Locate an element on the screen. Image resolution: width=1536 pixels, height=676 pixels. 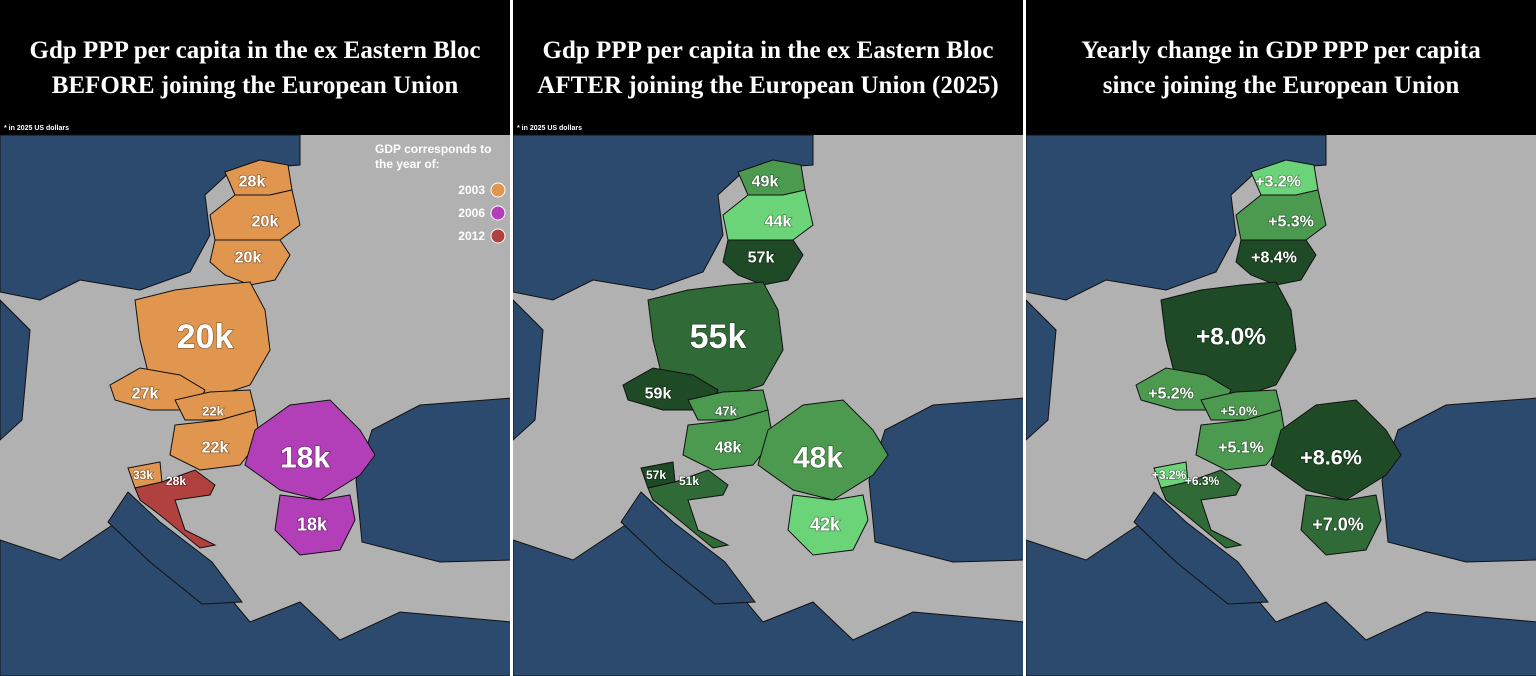
region-label: 42k is located at coordinates (825, 524).